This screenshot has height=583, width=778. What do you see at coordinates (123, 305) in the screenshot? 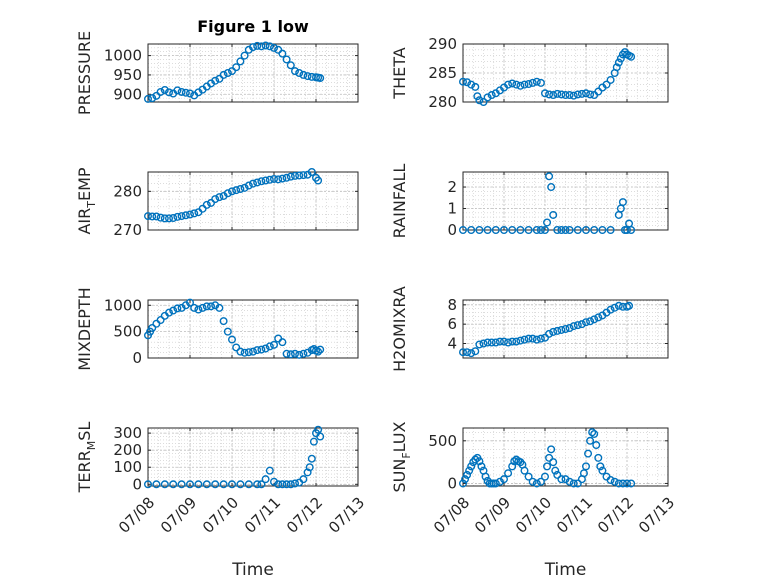
I see `y-tick-label: 1000` at bounding box center [123, 305].